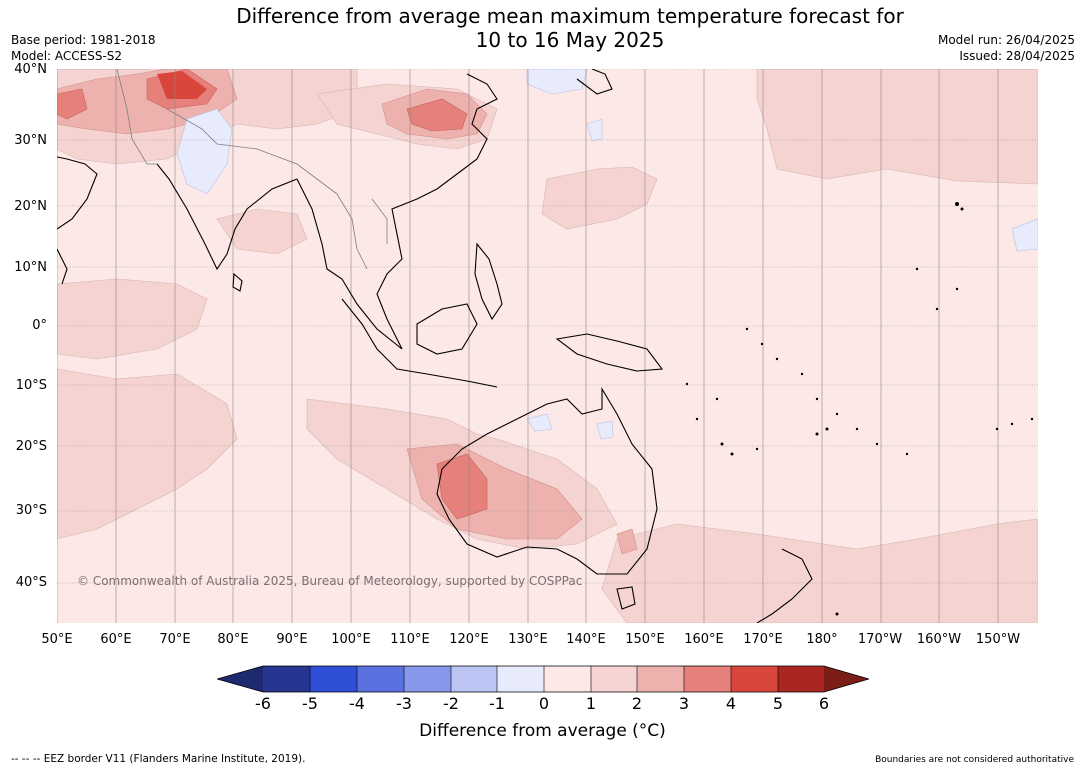 The width and height of the screenshot is (1085, 770). I want to click on lon-label: 140°E, so click(586, 639).